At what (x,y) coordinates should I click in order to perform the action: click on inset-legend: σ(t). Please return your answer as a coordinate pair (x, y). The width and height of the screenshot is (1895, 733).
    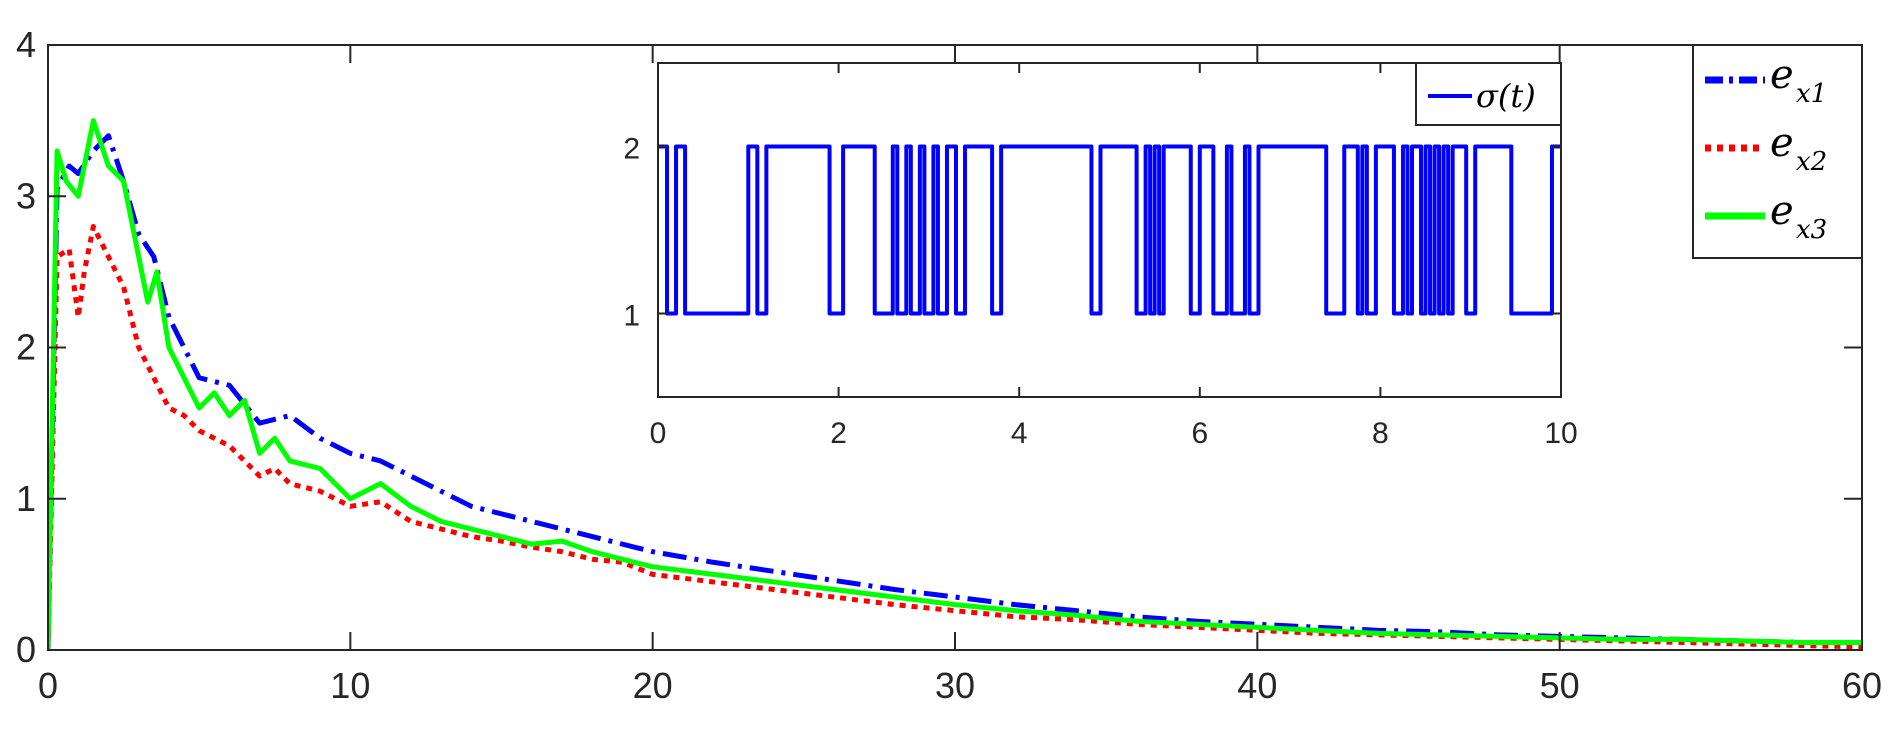
    Looking at the image, I should click on (1488, 94).